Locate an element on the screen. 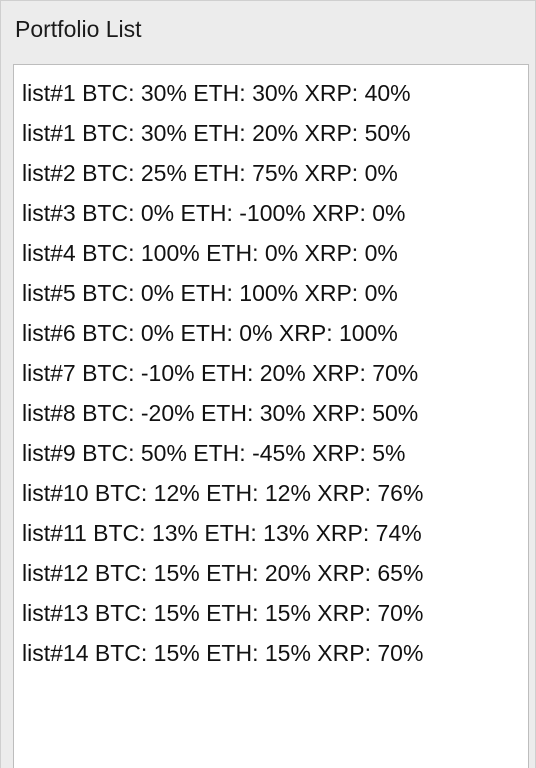 The image size is (536, 768). list-item: list#3 BTC: 0% ETH: -100% XRP: 0% is located at coordinates (214, 213).